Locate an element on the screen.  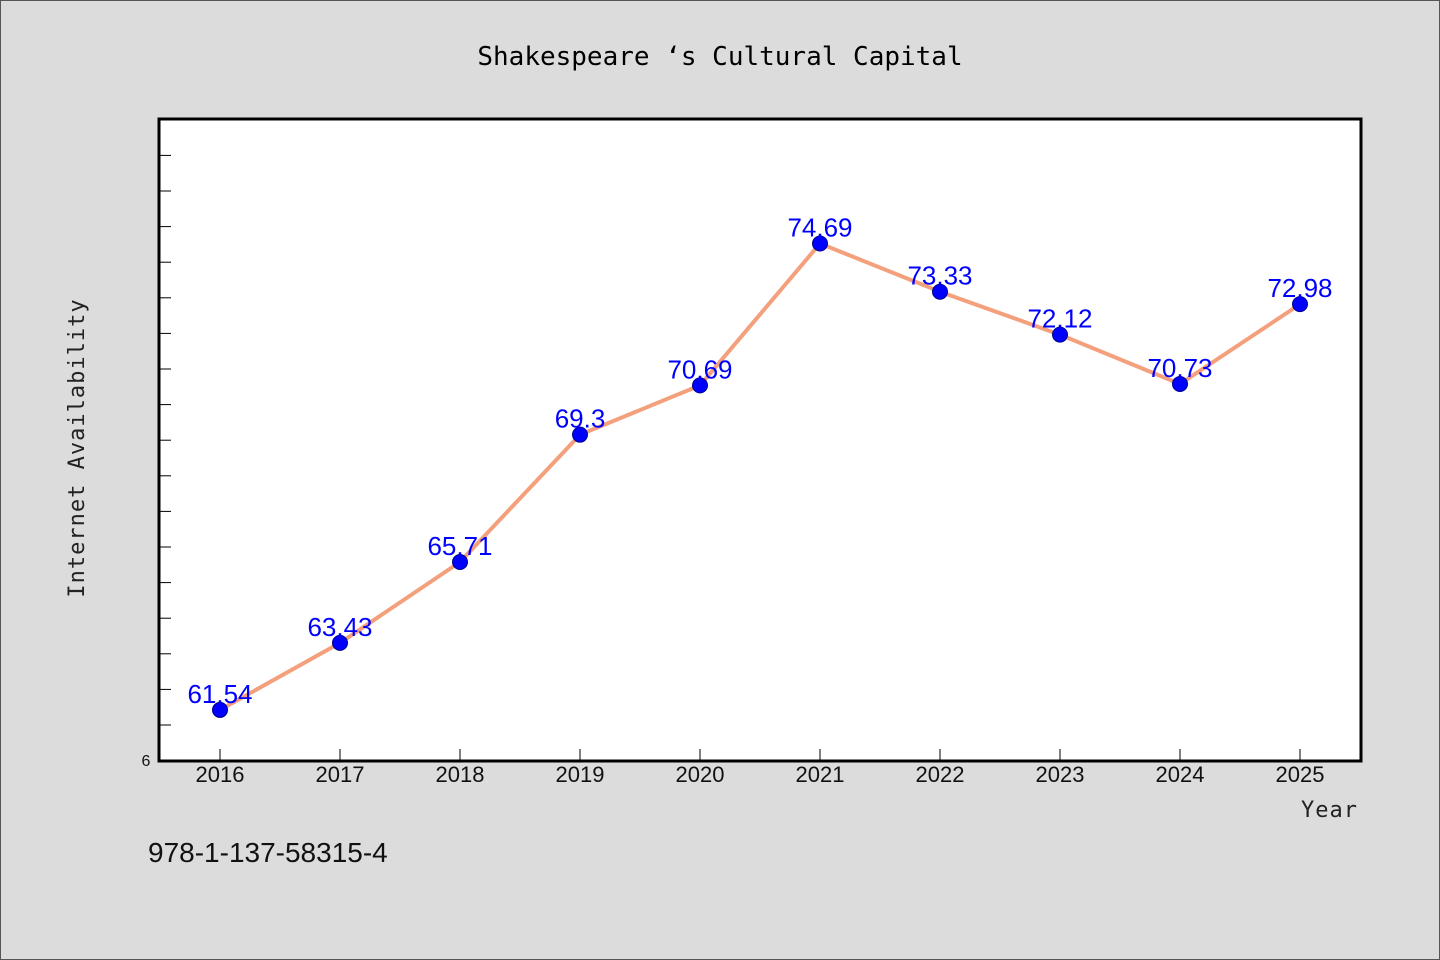
x-tick-label: 2017 is located at coordinates (340, 774).